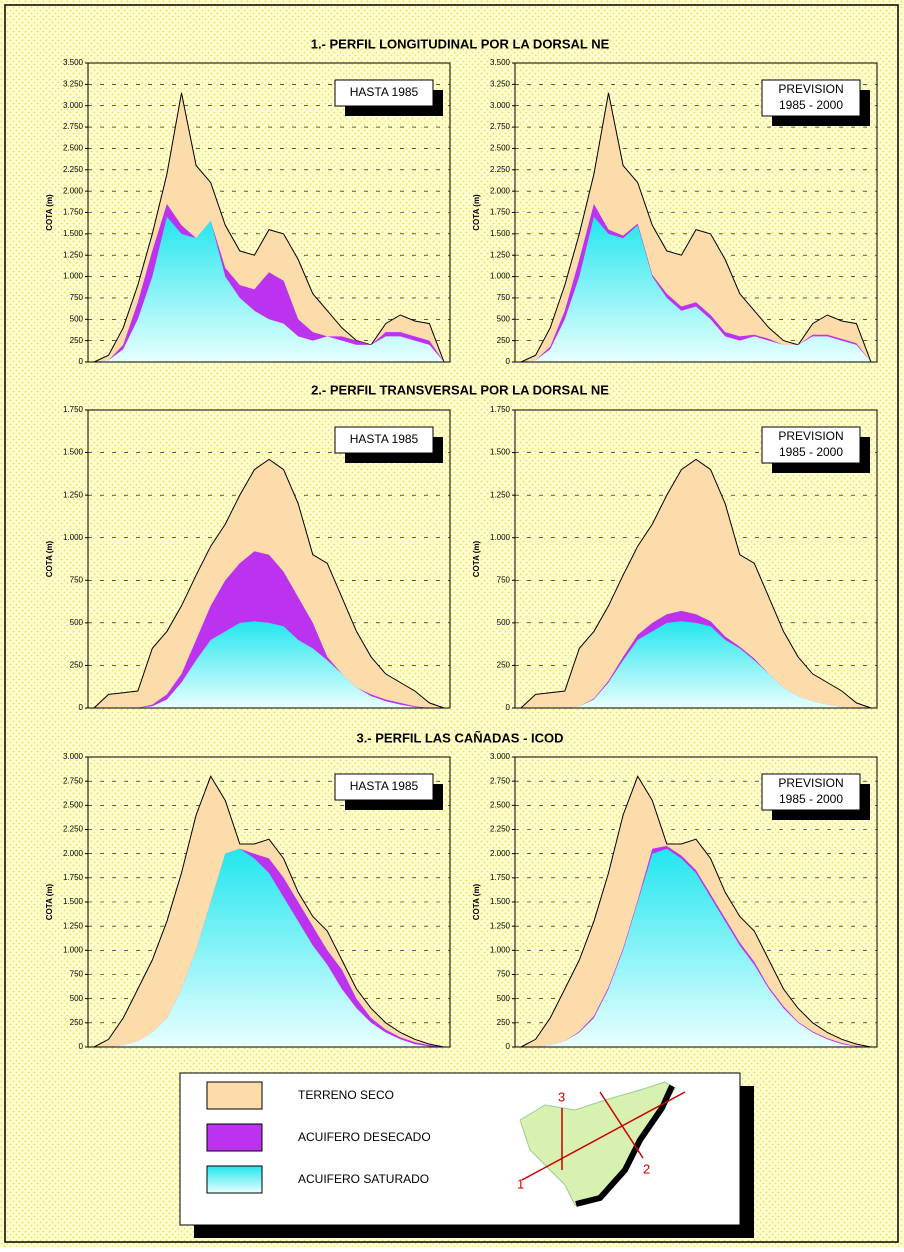 This screenshot has height=1252, width=904. What do you see at coordinates (363, 1179) in the screenshot?
I see `legend-label: ACUIFERO SATURADO` at bounding box center [363, 1179].